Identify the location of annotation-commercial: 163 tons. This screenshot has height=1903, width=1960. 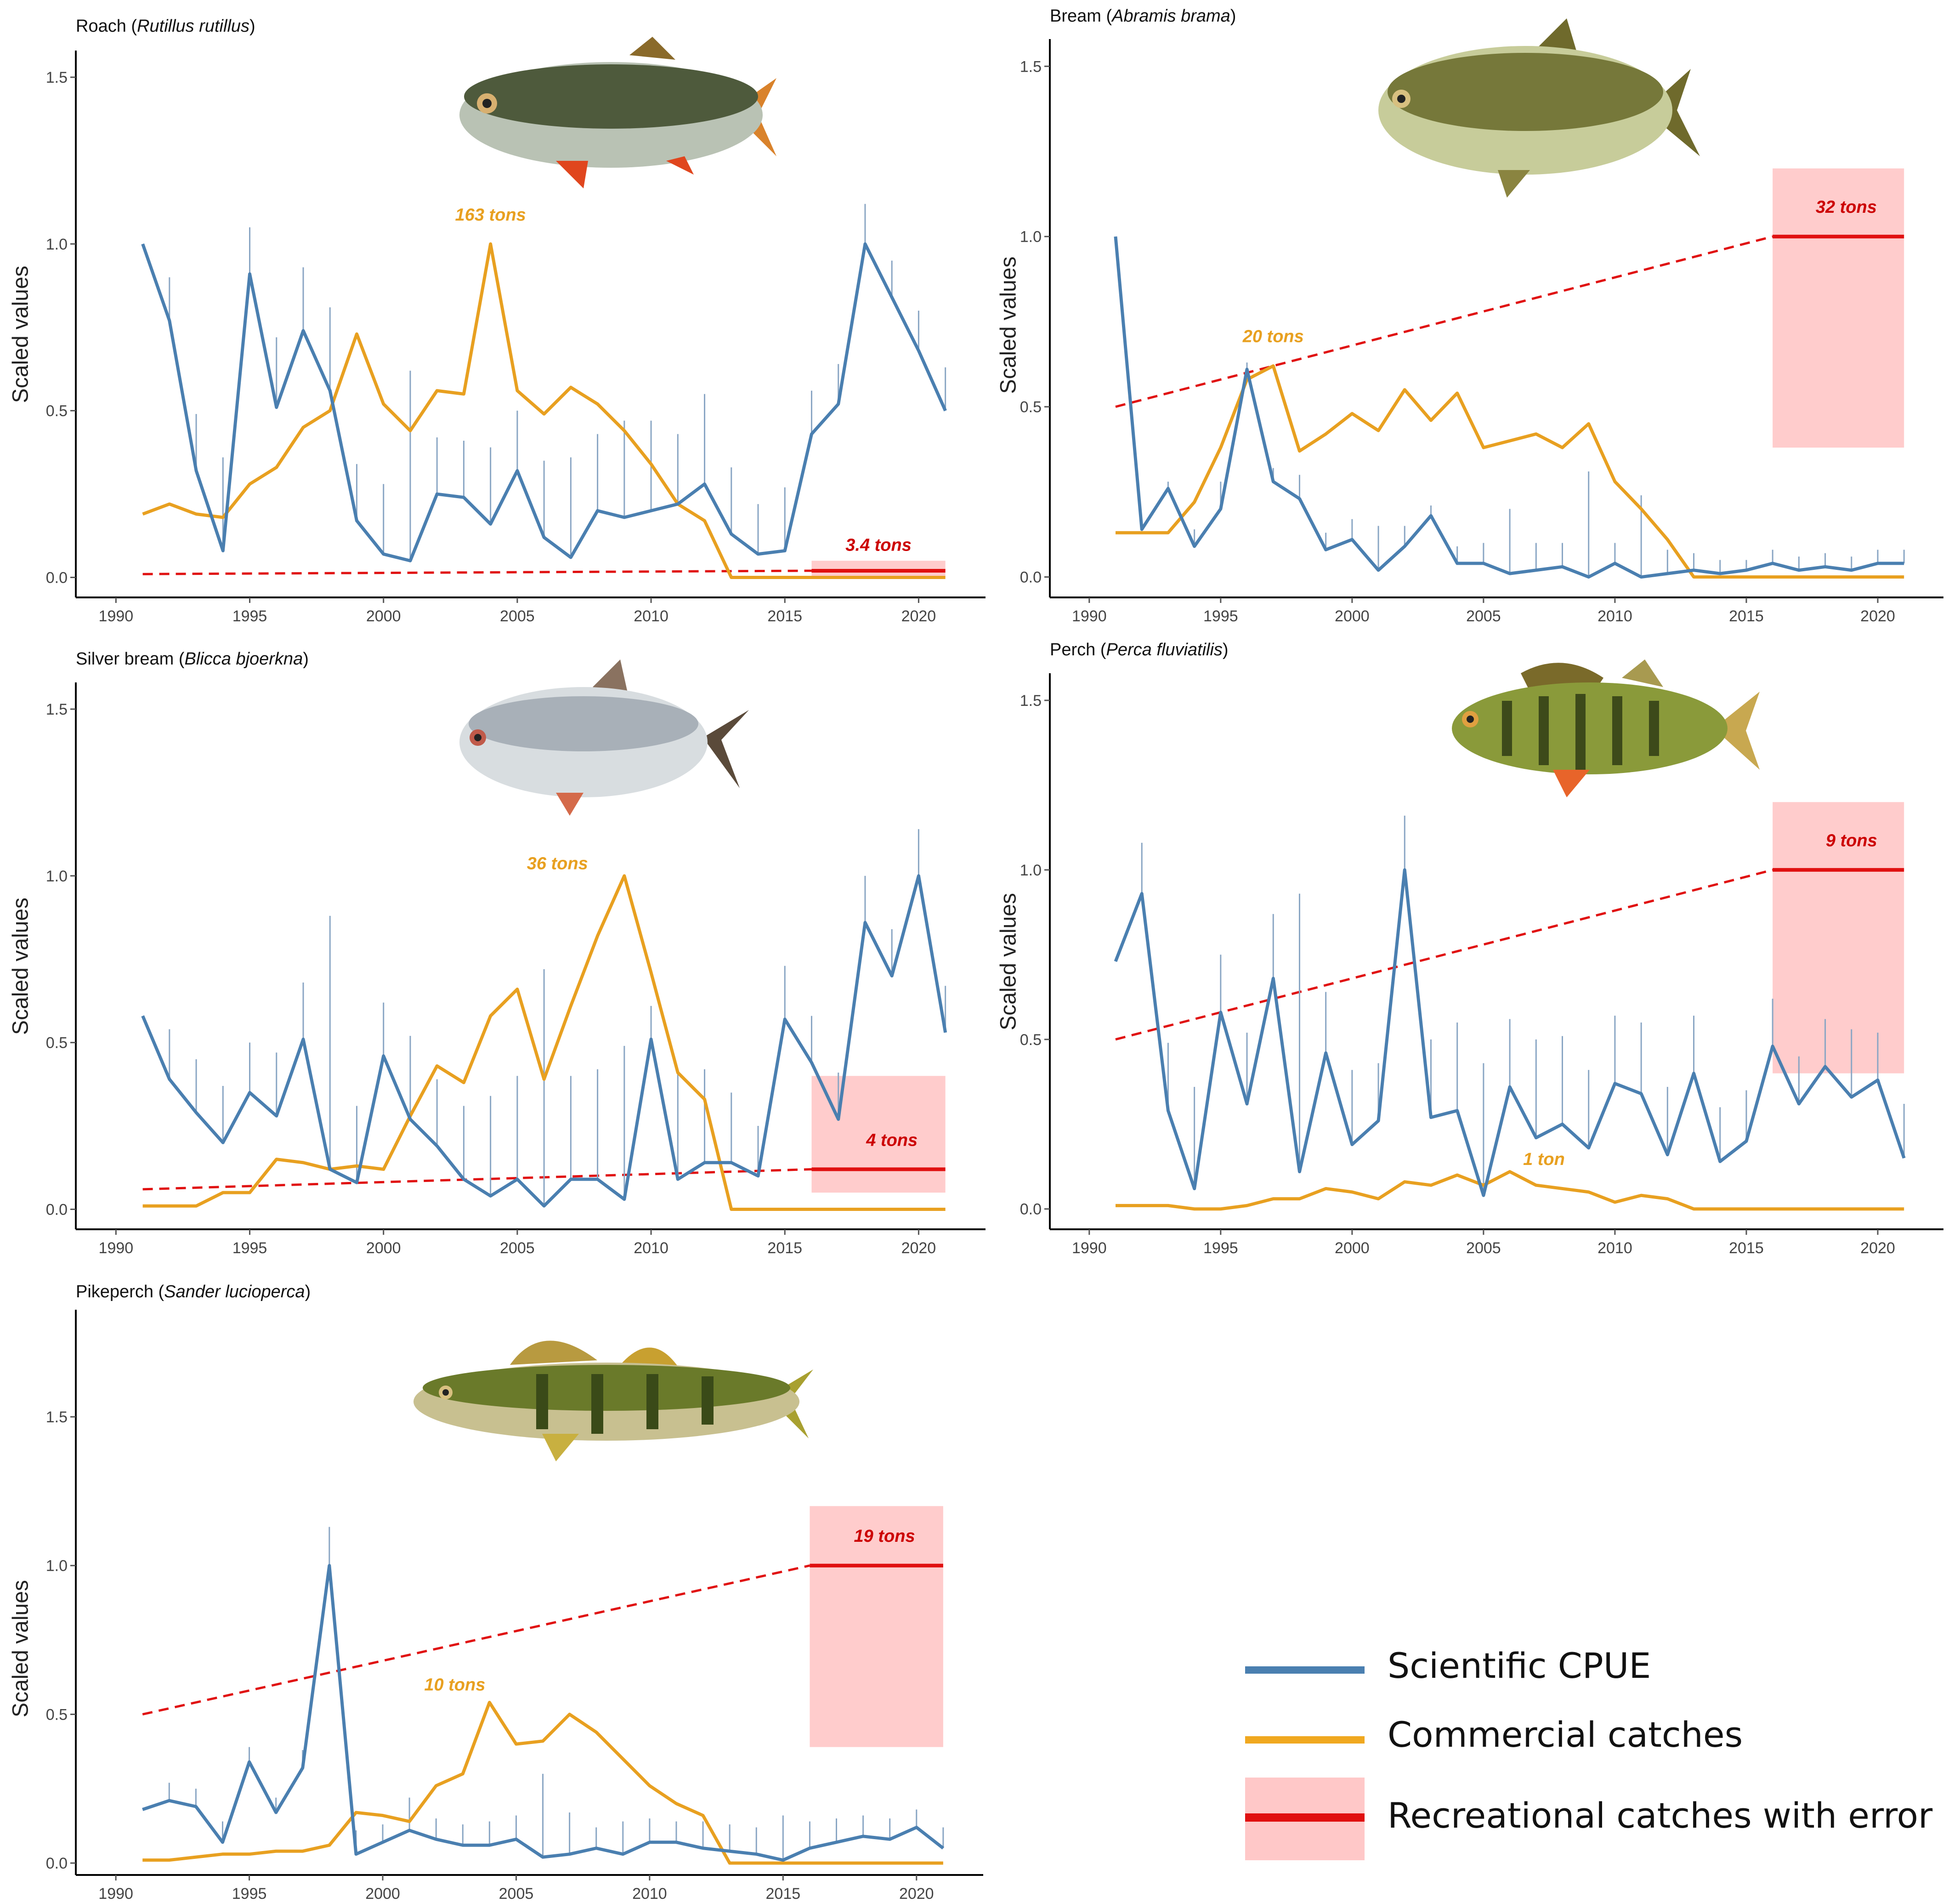
(490, 215).